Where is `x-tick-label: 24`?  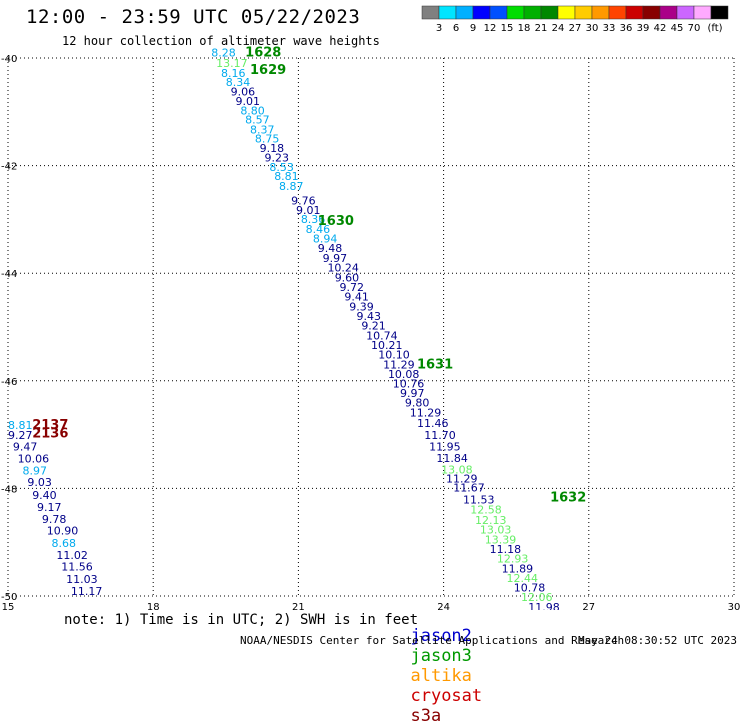 x-tick-label: 24 is located at coordinates (443, 606).